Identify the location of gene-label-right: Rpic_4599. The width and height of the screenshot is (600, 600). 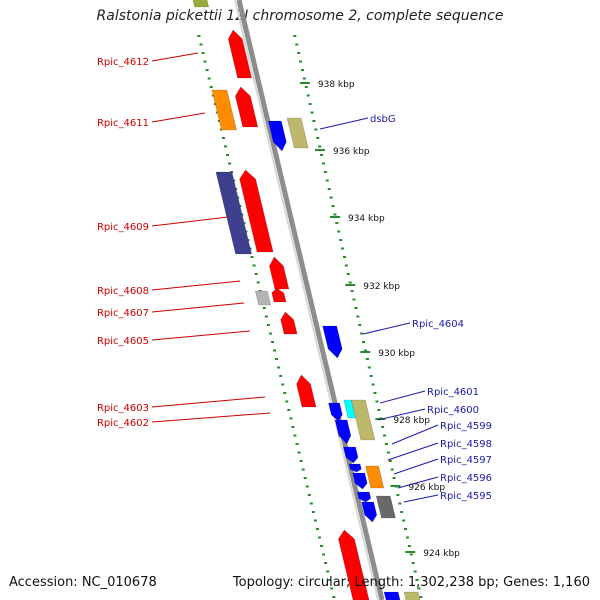
(466, 426).